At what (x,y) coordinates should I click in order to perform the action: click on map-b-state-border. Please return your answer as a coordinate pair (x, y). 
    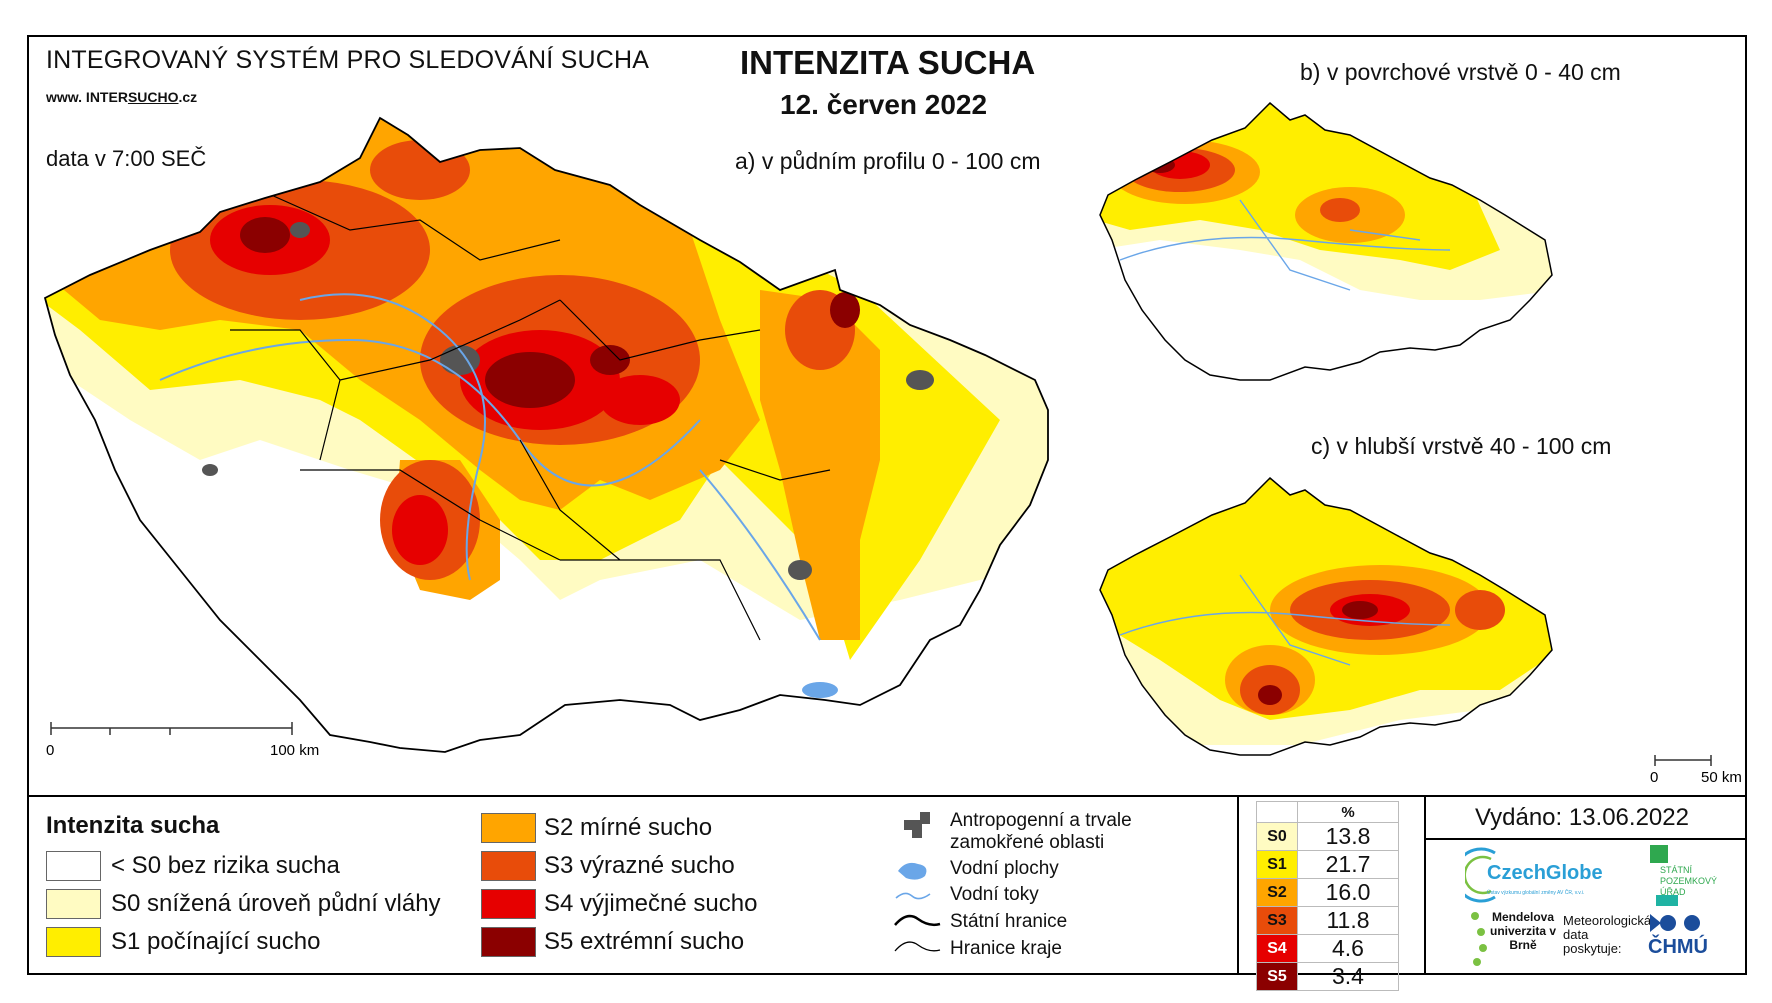
    Looking at the image, I should click on (1326, 241).